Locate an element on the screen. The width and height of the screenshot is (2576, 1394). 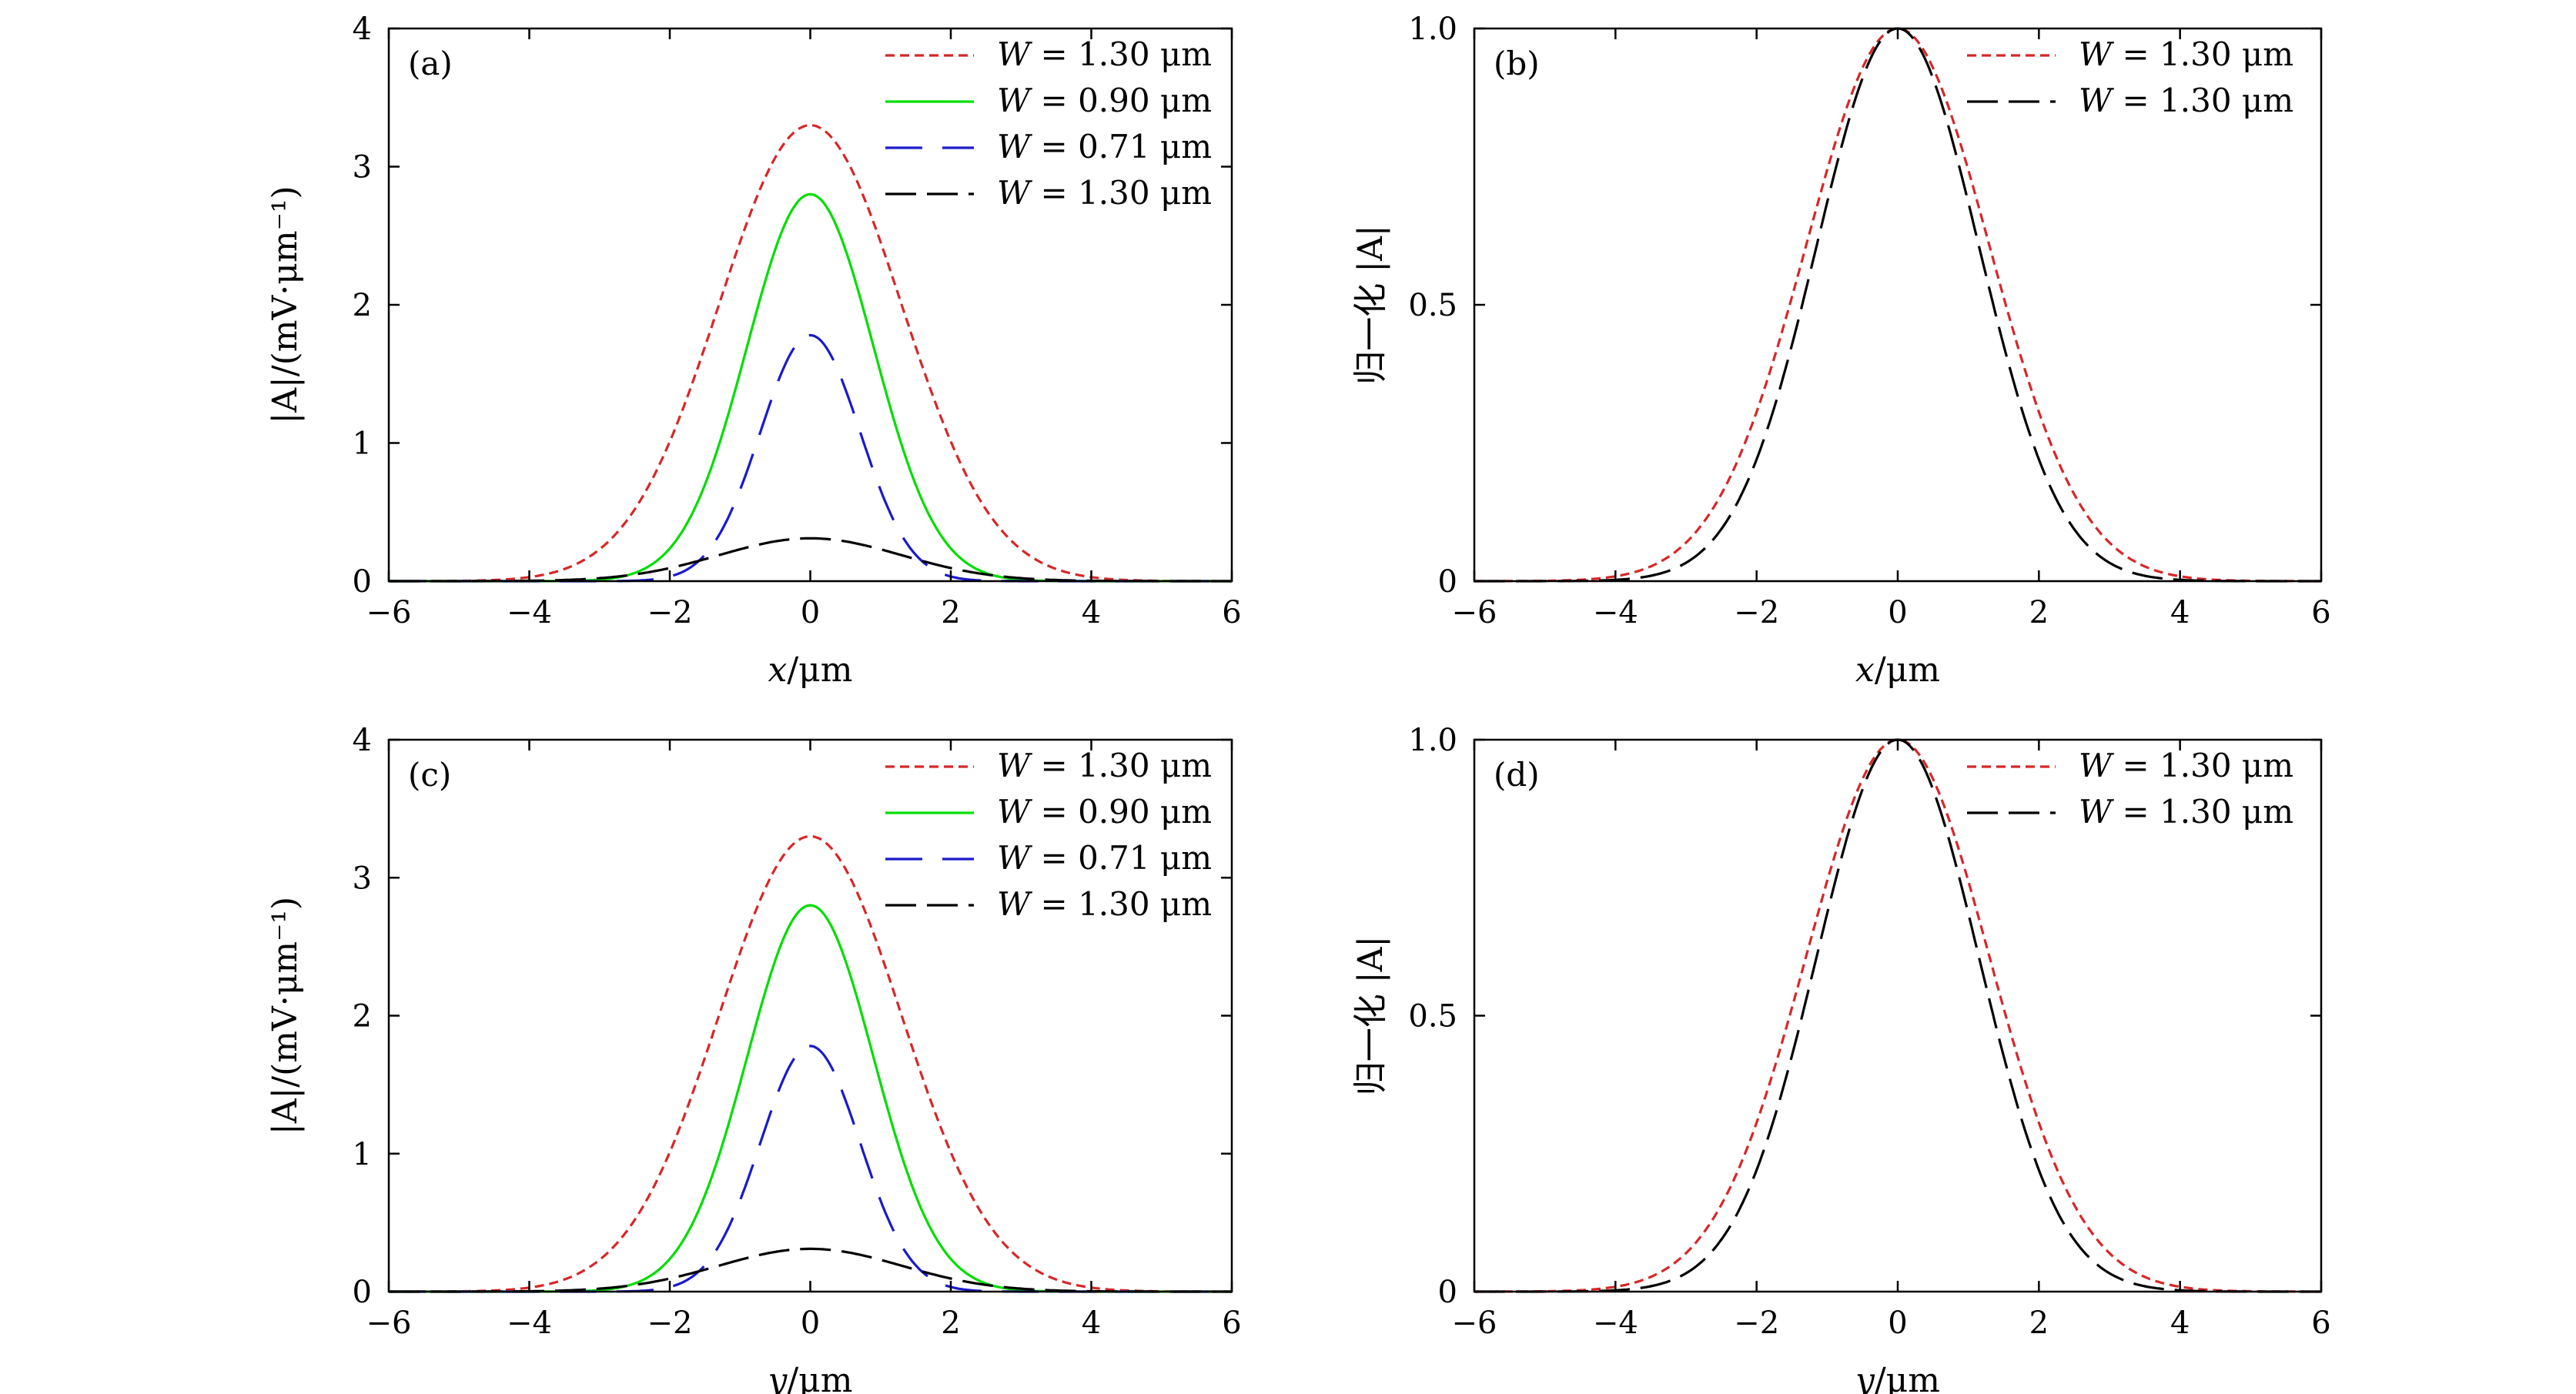
panel-label: (b) is located at coordinates (1517, 63).